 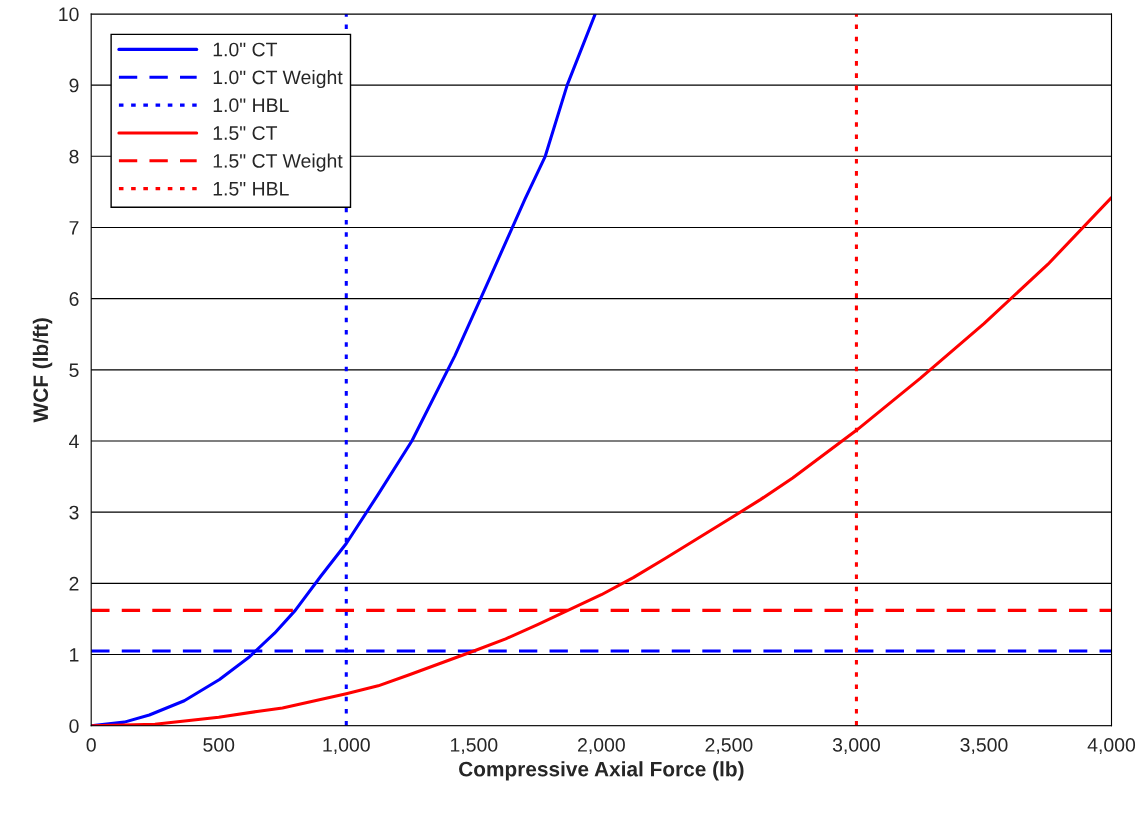 What do you see at coordinates (42, 370) in the screenshot?
I see `y-axis-title: WCF (lb/ft)` at bounding box center [42, 370].